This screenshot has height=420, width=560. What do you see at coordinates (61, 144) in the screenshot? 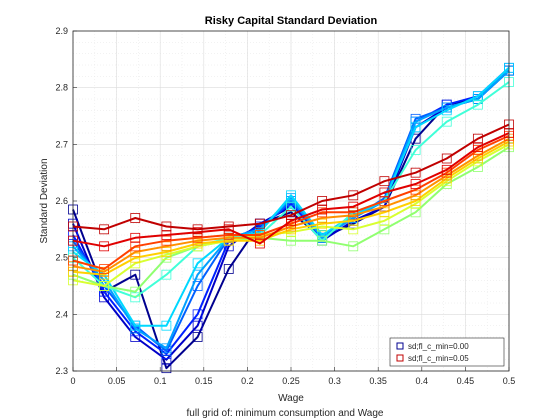
I see `y-tick-label: 2.7` at bounding box center [61, 144].